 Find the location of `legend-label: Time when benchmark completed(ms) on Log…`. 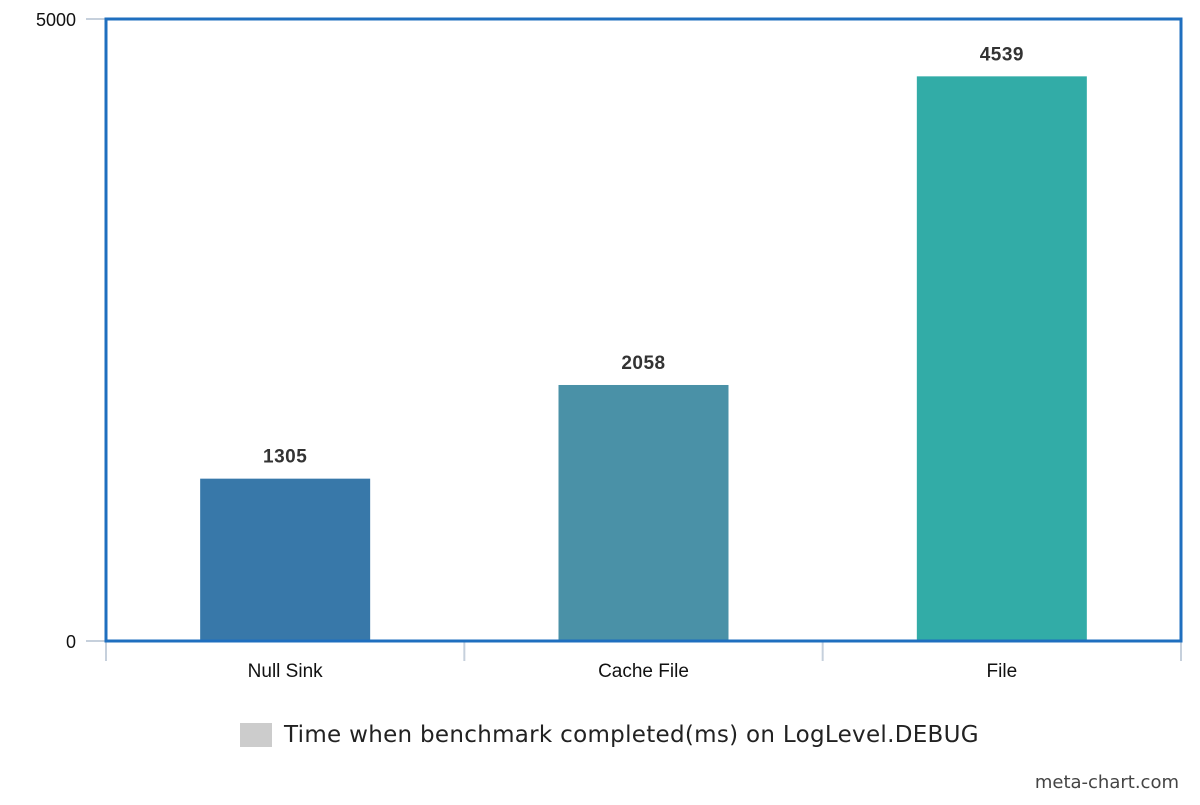

legend-label: Time when benchmark completed(ms) on Log… is located at coordinates (631, 735).